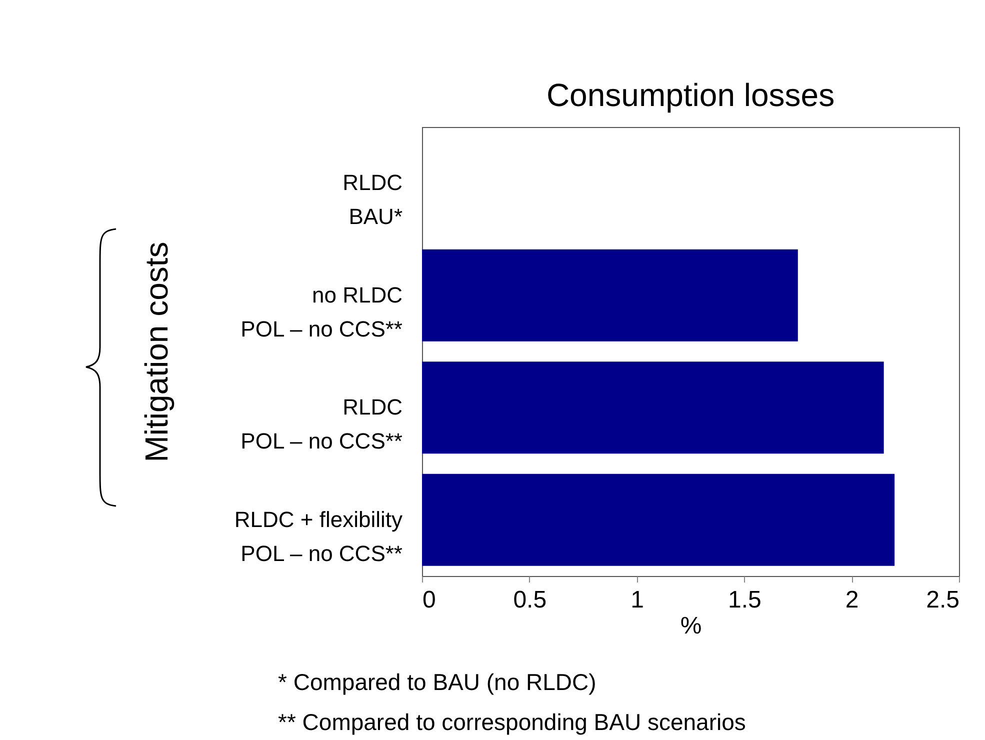 This screenshot has height=740, width=985. Describe the element at coordinates (156, 352) in the screenshot. I see `y-axis-title: Mitigation costs` at that location.